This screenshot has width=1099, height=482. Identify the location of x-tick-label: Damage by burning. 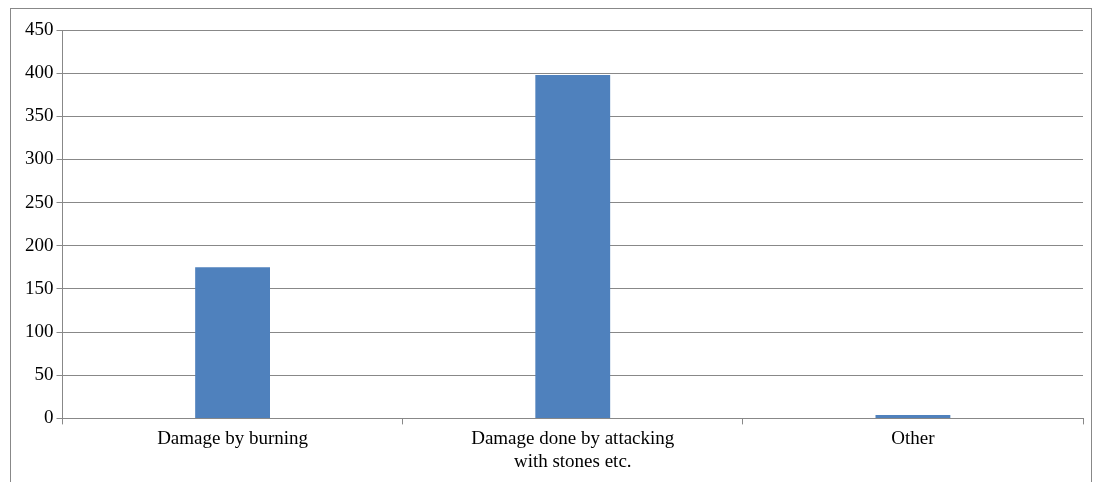
(233, 437).